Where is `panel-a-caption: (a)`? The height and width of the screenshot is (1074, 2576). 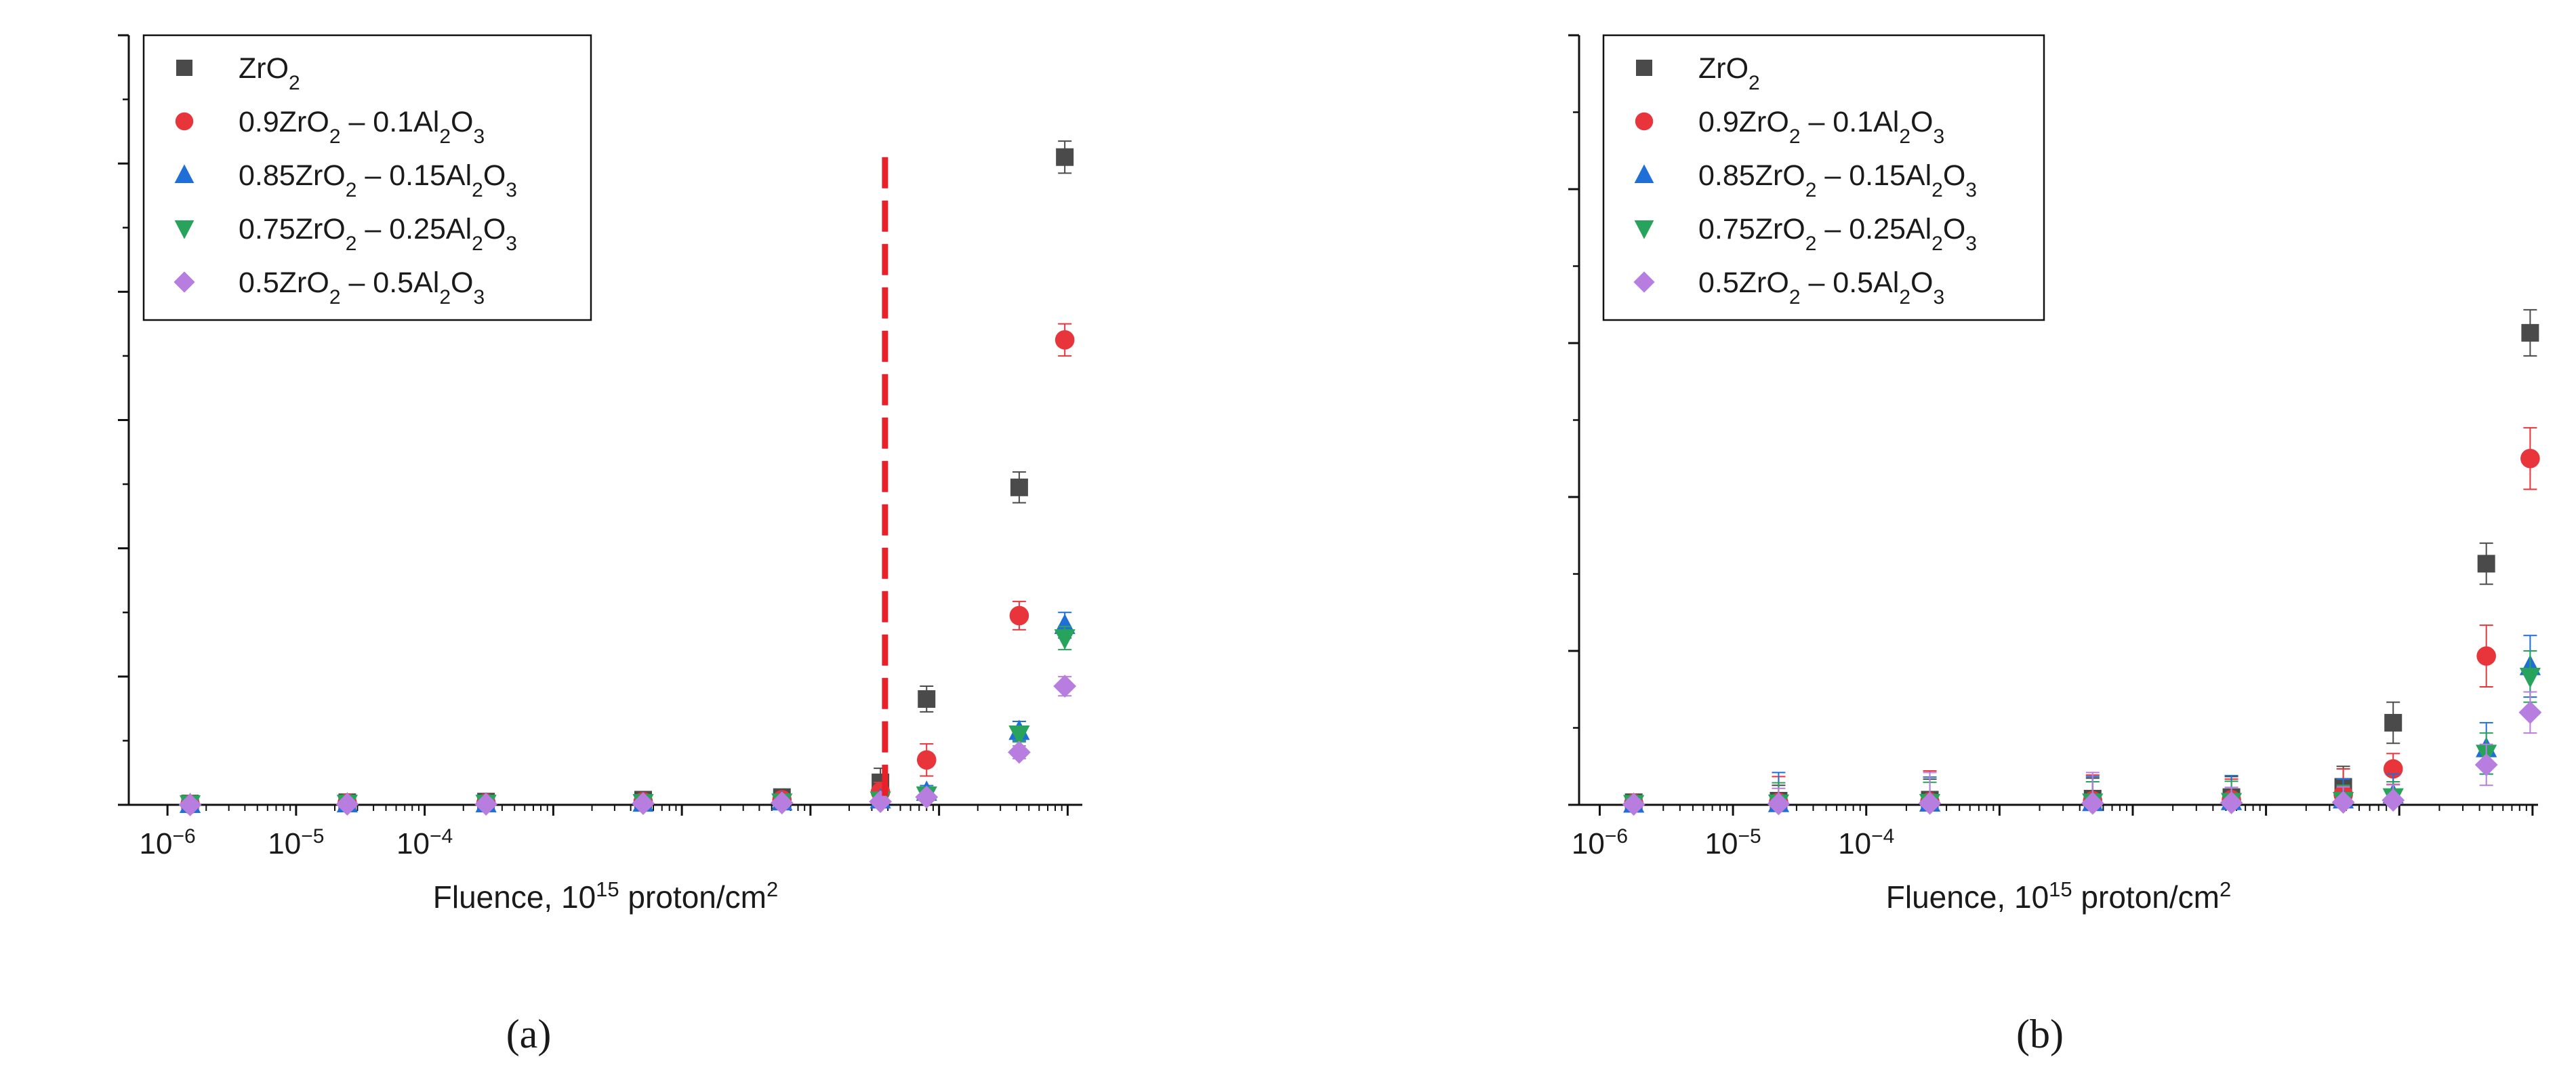 panel-a-caption: (a) is located at coordinates (529, 1034).